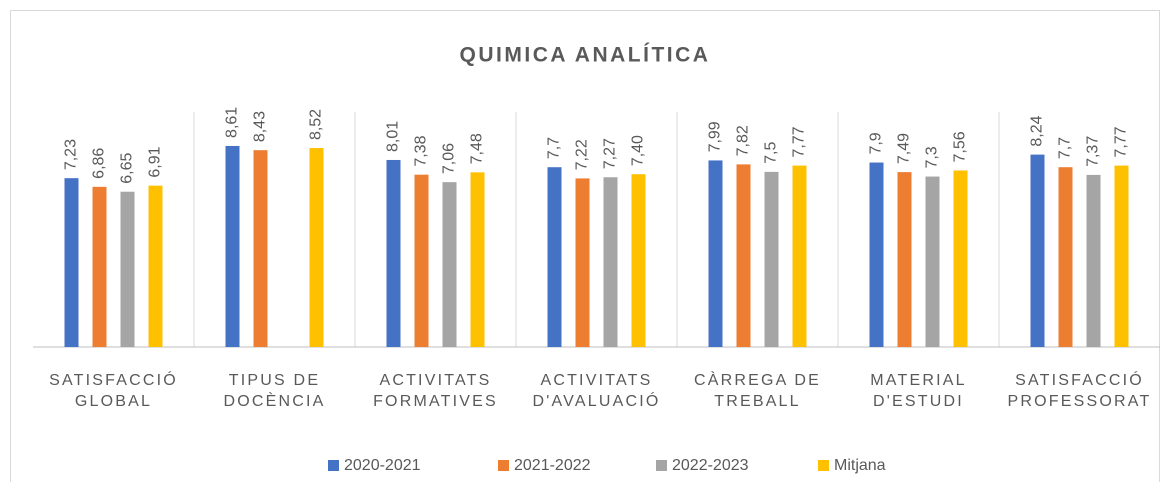  I want to click on data-label: 7,9, so click(876, 143).